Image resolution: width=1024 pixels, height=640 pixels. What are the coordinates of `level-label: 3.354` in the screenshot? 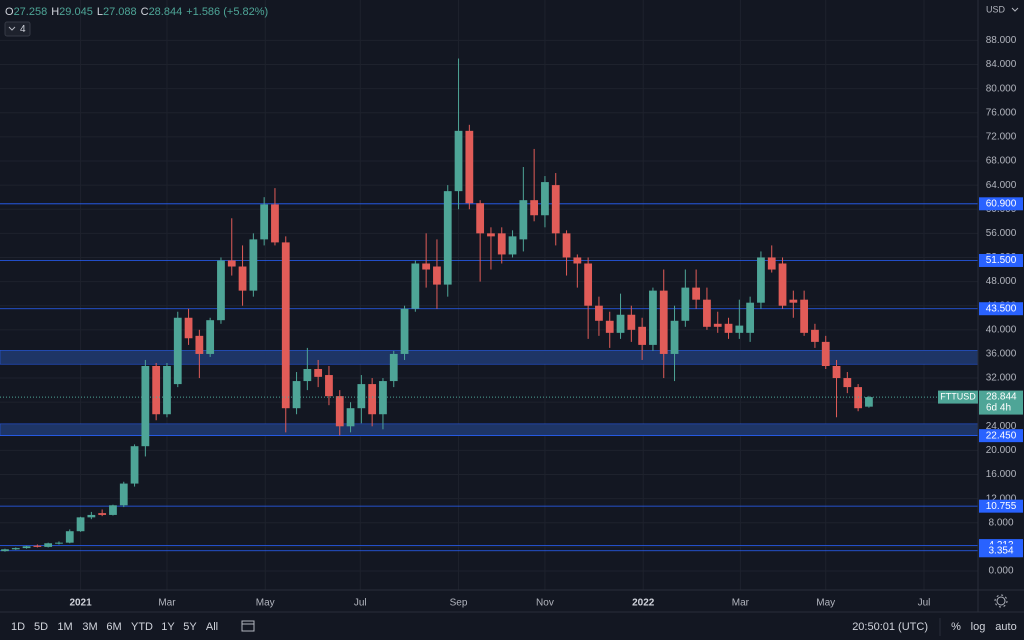 It's located at (1000, 550).